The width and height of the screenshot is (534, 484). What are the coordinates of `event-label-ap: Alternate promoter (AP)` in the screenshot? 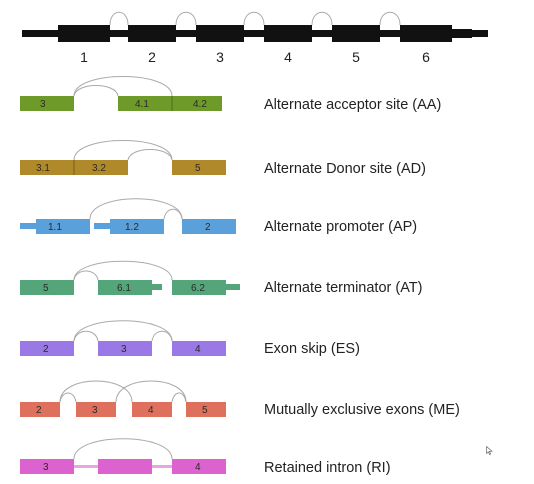 It's located at (341, 227).